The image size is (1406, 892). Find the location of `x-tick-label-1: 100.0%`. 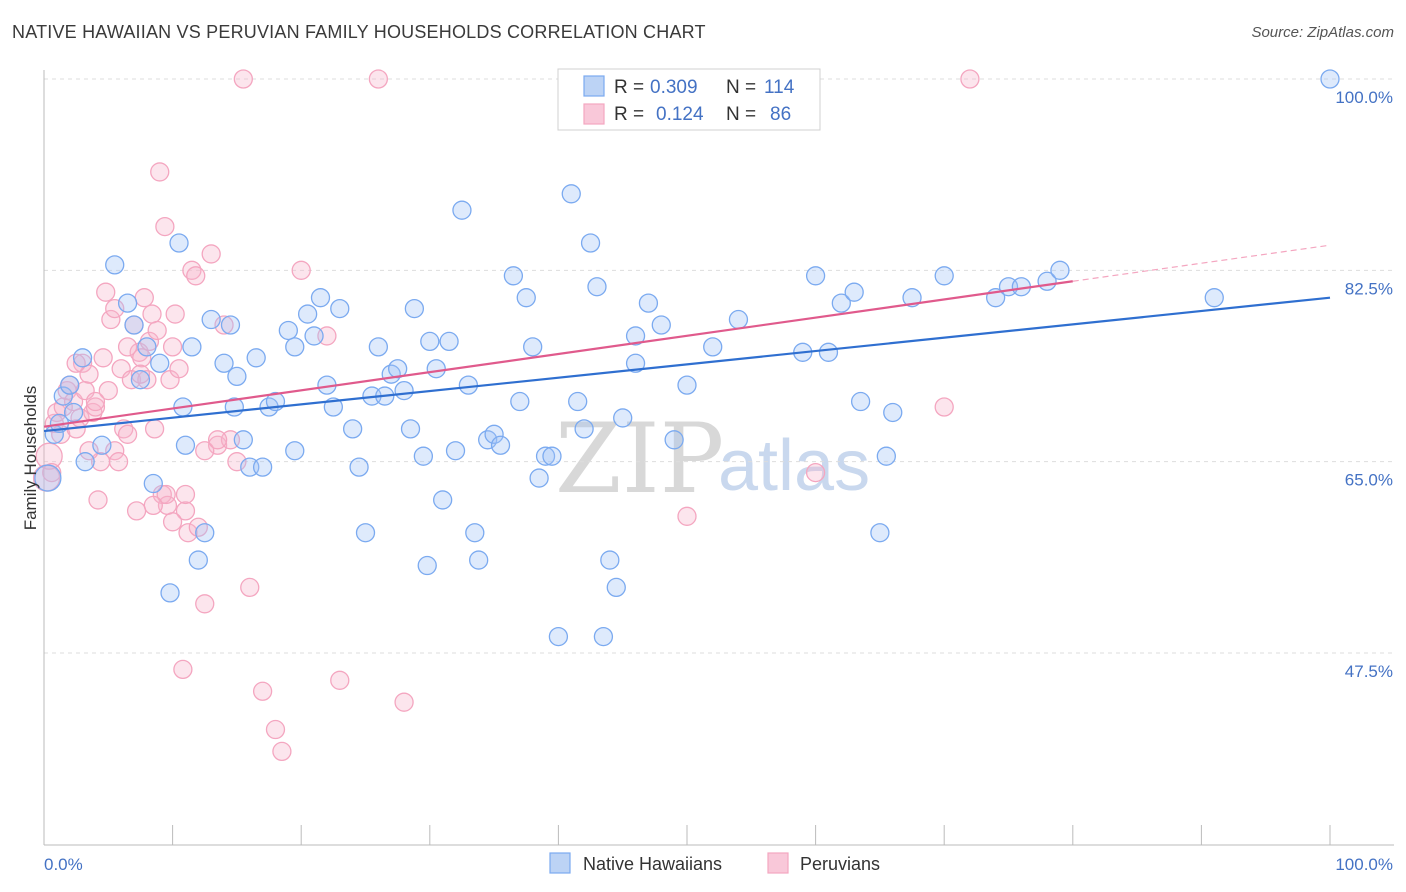

x-tick-label-1: 100.0% is located at coordinates (1364, 864).